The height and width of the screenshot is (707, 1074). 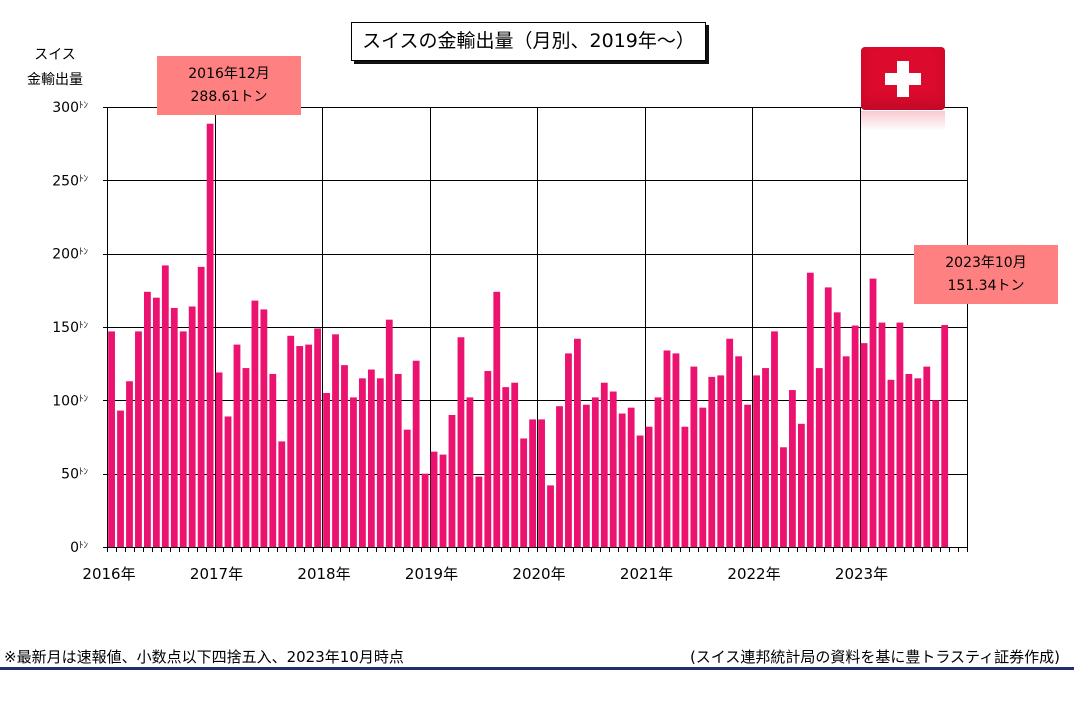 I want to click on y-tick-label: 200ﾄﾝ, so click(x=70, y=255).